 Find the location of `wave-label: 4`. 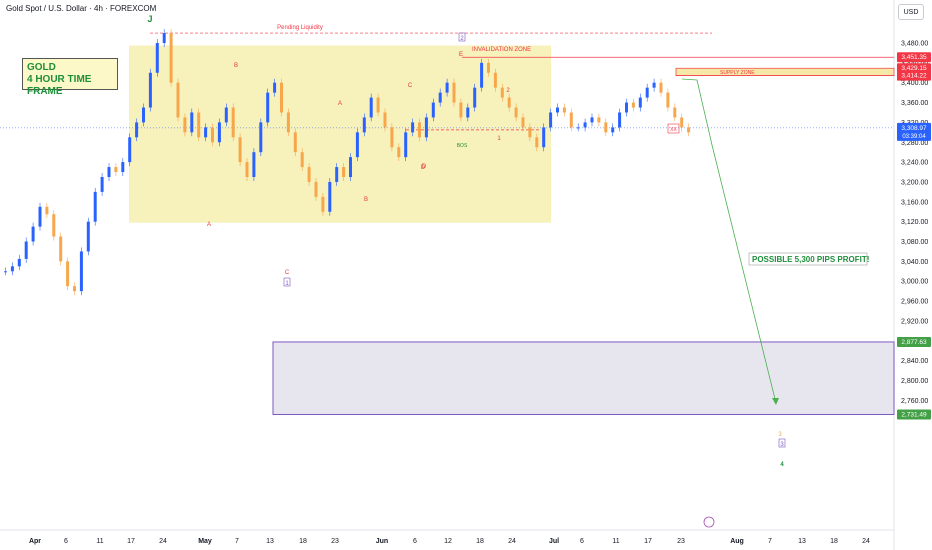

wave-label: 4 is located at coordinates (782, 465).